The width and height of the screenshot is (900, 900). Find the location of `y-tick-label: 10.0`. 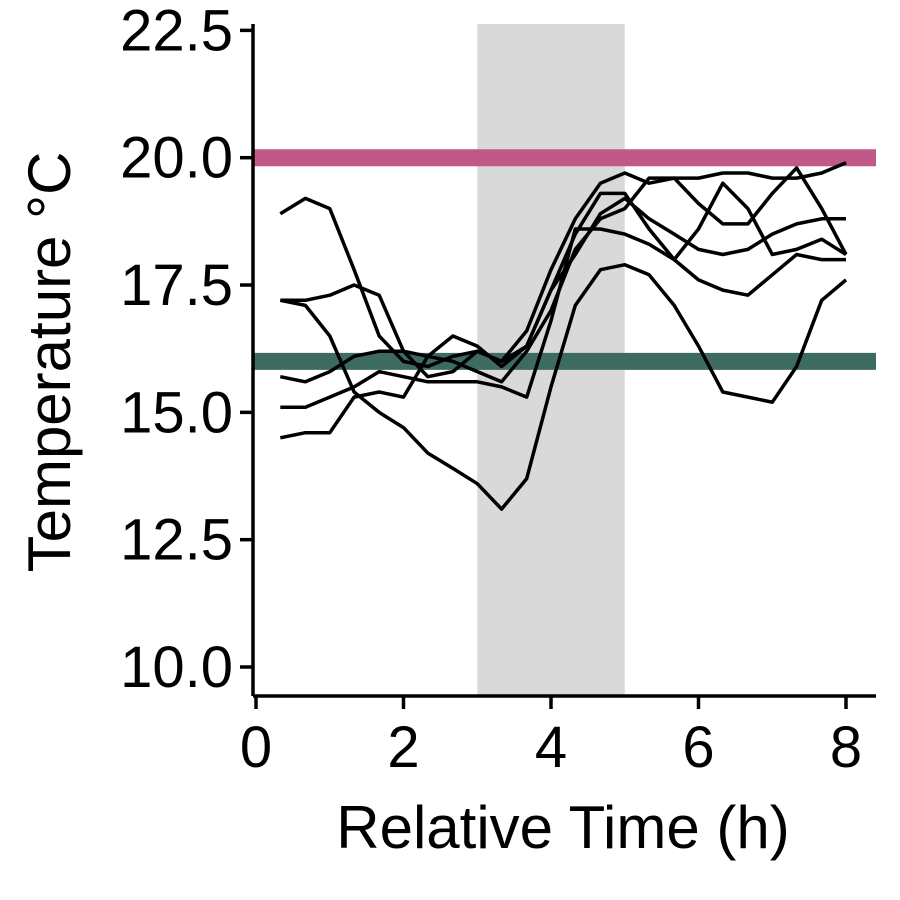

y-tick-label: 10.0 is located at coordinates (176, 667).